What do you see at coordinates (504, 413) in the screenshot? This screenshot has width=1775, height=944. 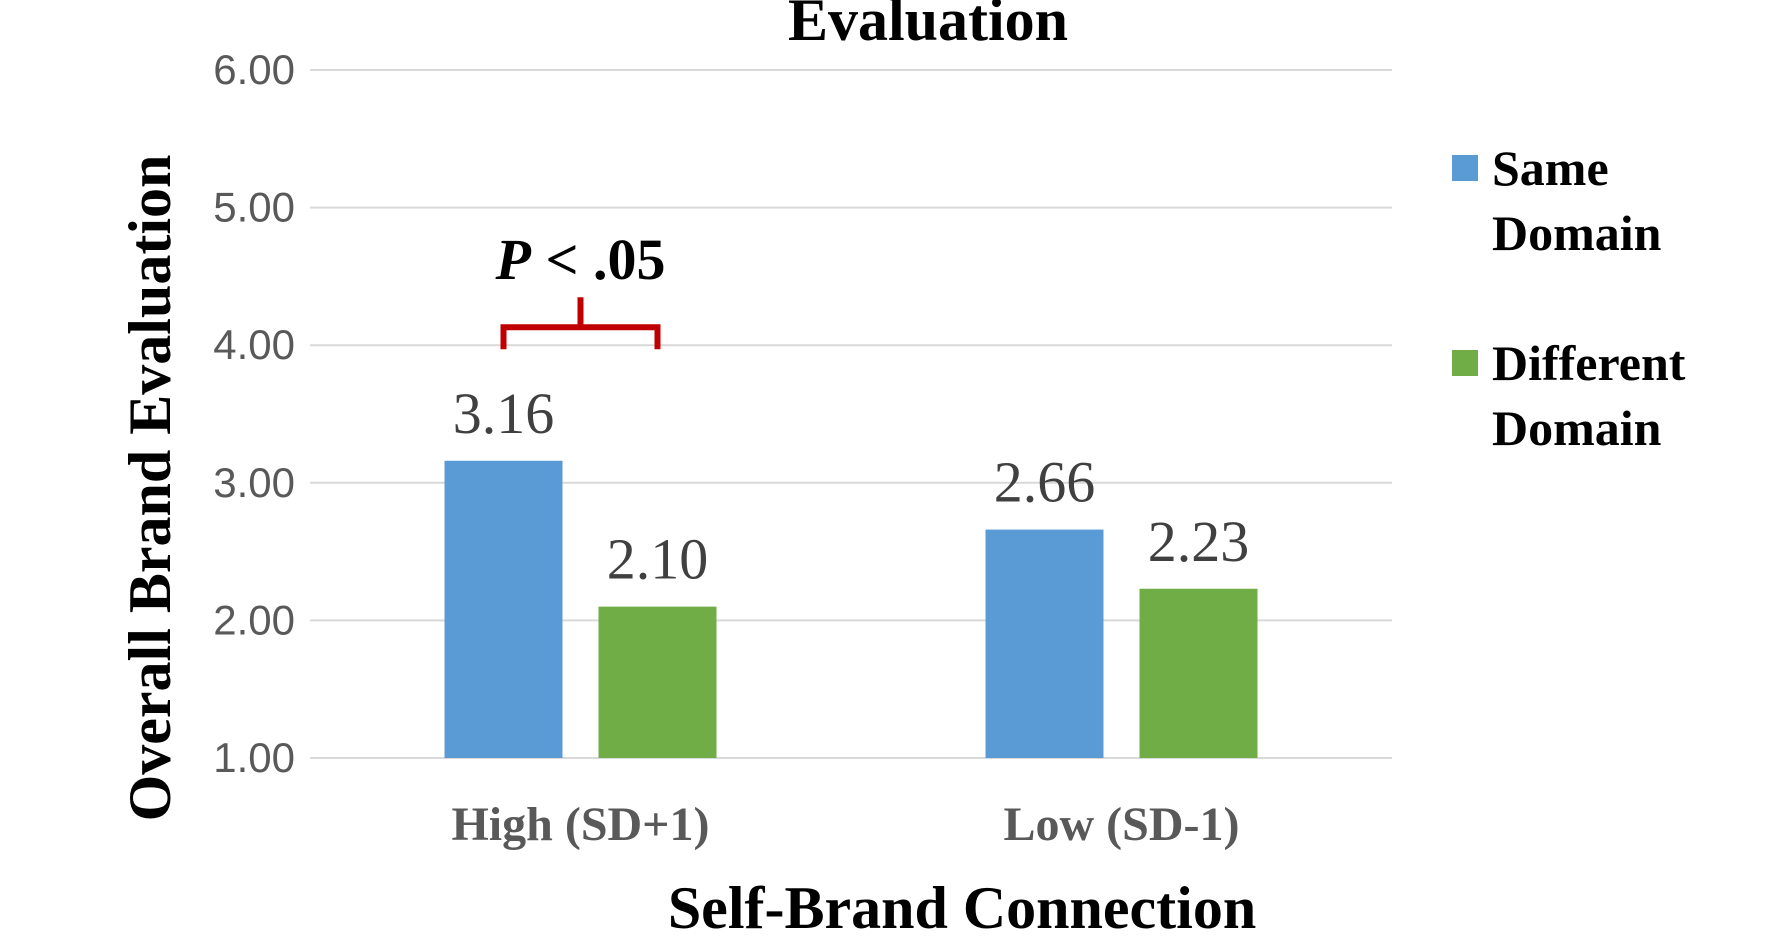 I see `data-label: 3.16` at bounding box center [504, 413].